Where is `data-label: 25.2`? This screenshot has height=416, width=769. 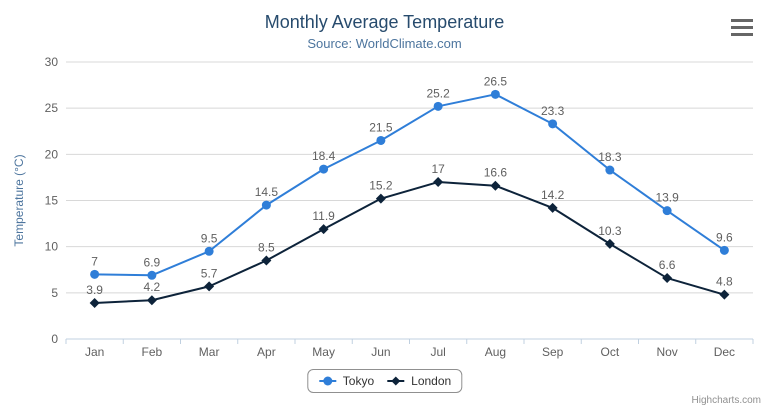 data-label: 25.2 is located at coordinates (438, 93).